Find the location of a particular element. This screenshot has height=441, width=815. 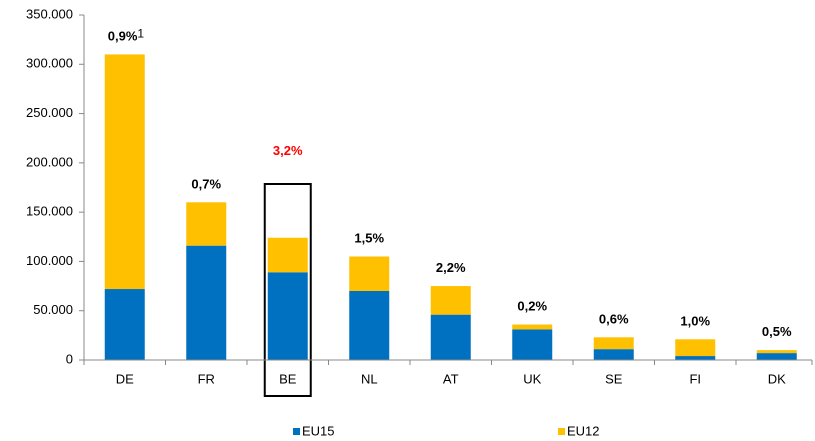

y-tick-label: 200.000 is located at coordinates (49, 161).